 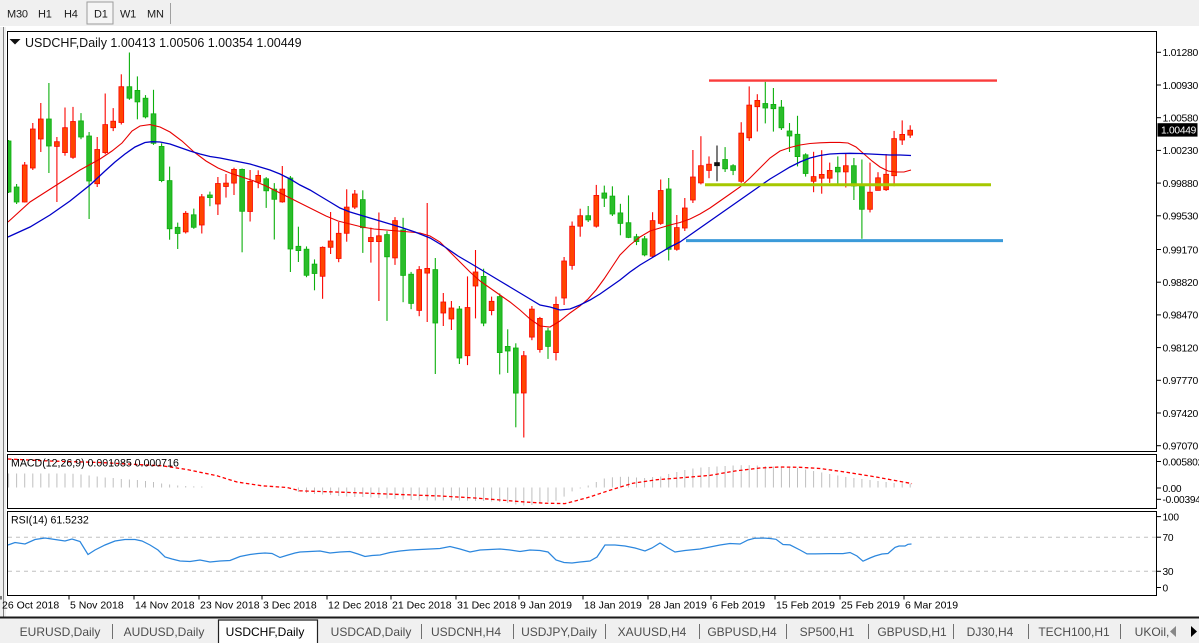 What do you see at coordinates (931, 606) in the screenshot?
I see `svg-text: 6 Mar 2019` at bounding box center [931, 606].